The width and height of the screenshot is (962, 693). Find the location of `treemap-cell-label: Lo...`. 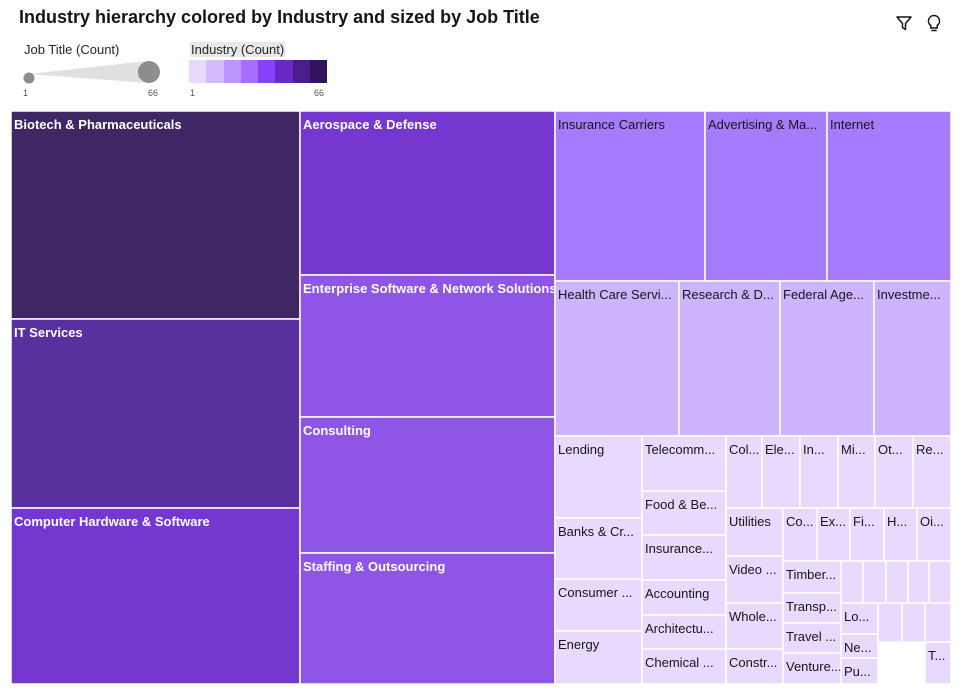

treemap-cell-label: Lo... is located at coordinates (856, 616).